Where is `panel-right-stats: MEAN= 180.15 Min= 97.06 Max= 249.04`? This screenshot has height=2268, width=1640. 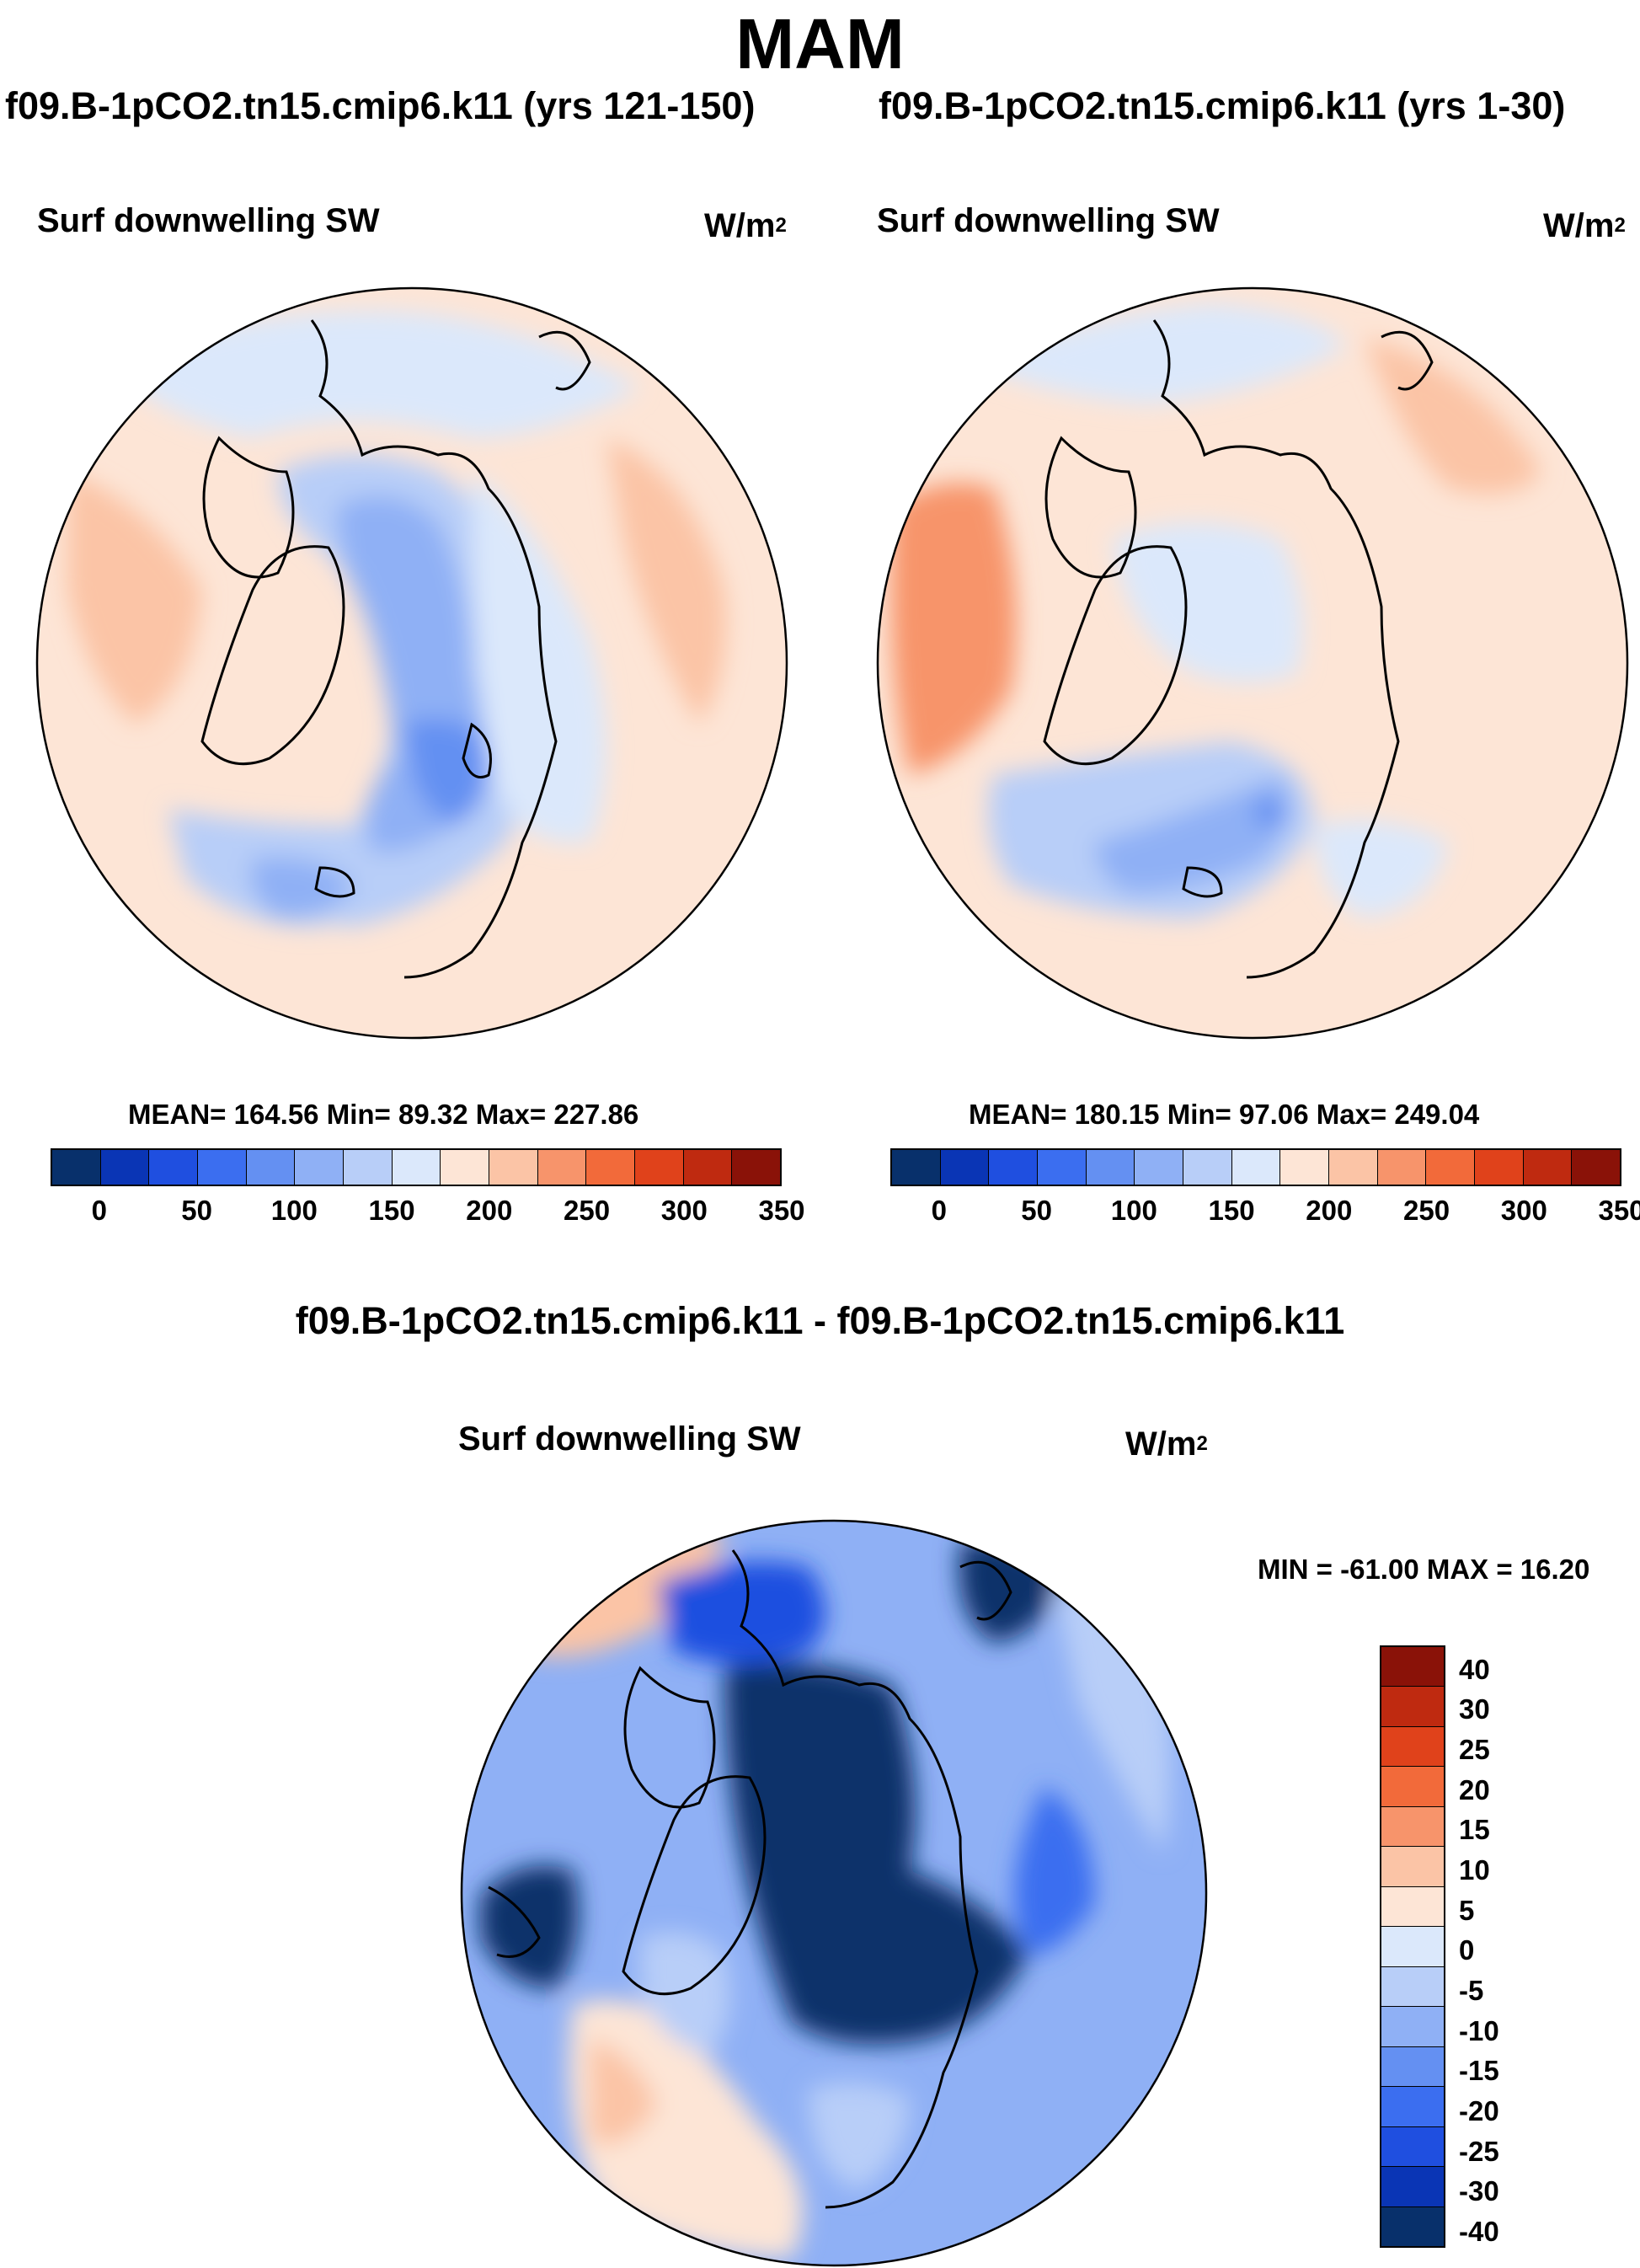 panel-right-stats: MEAN= 180.15 Min= 97.06 Max= 249.04 is located at coordinates (1224, 1114).